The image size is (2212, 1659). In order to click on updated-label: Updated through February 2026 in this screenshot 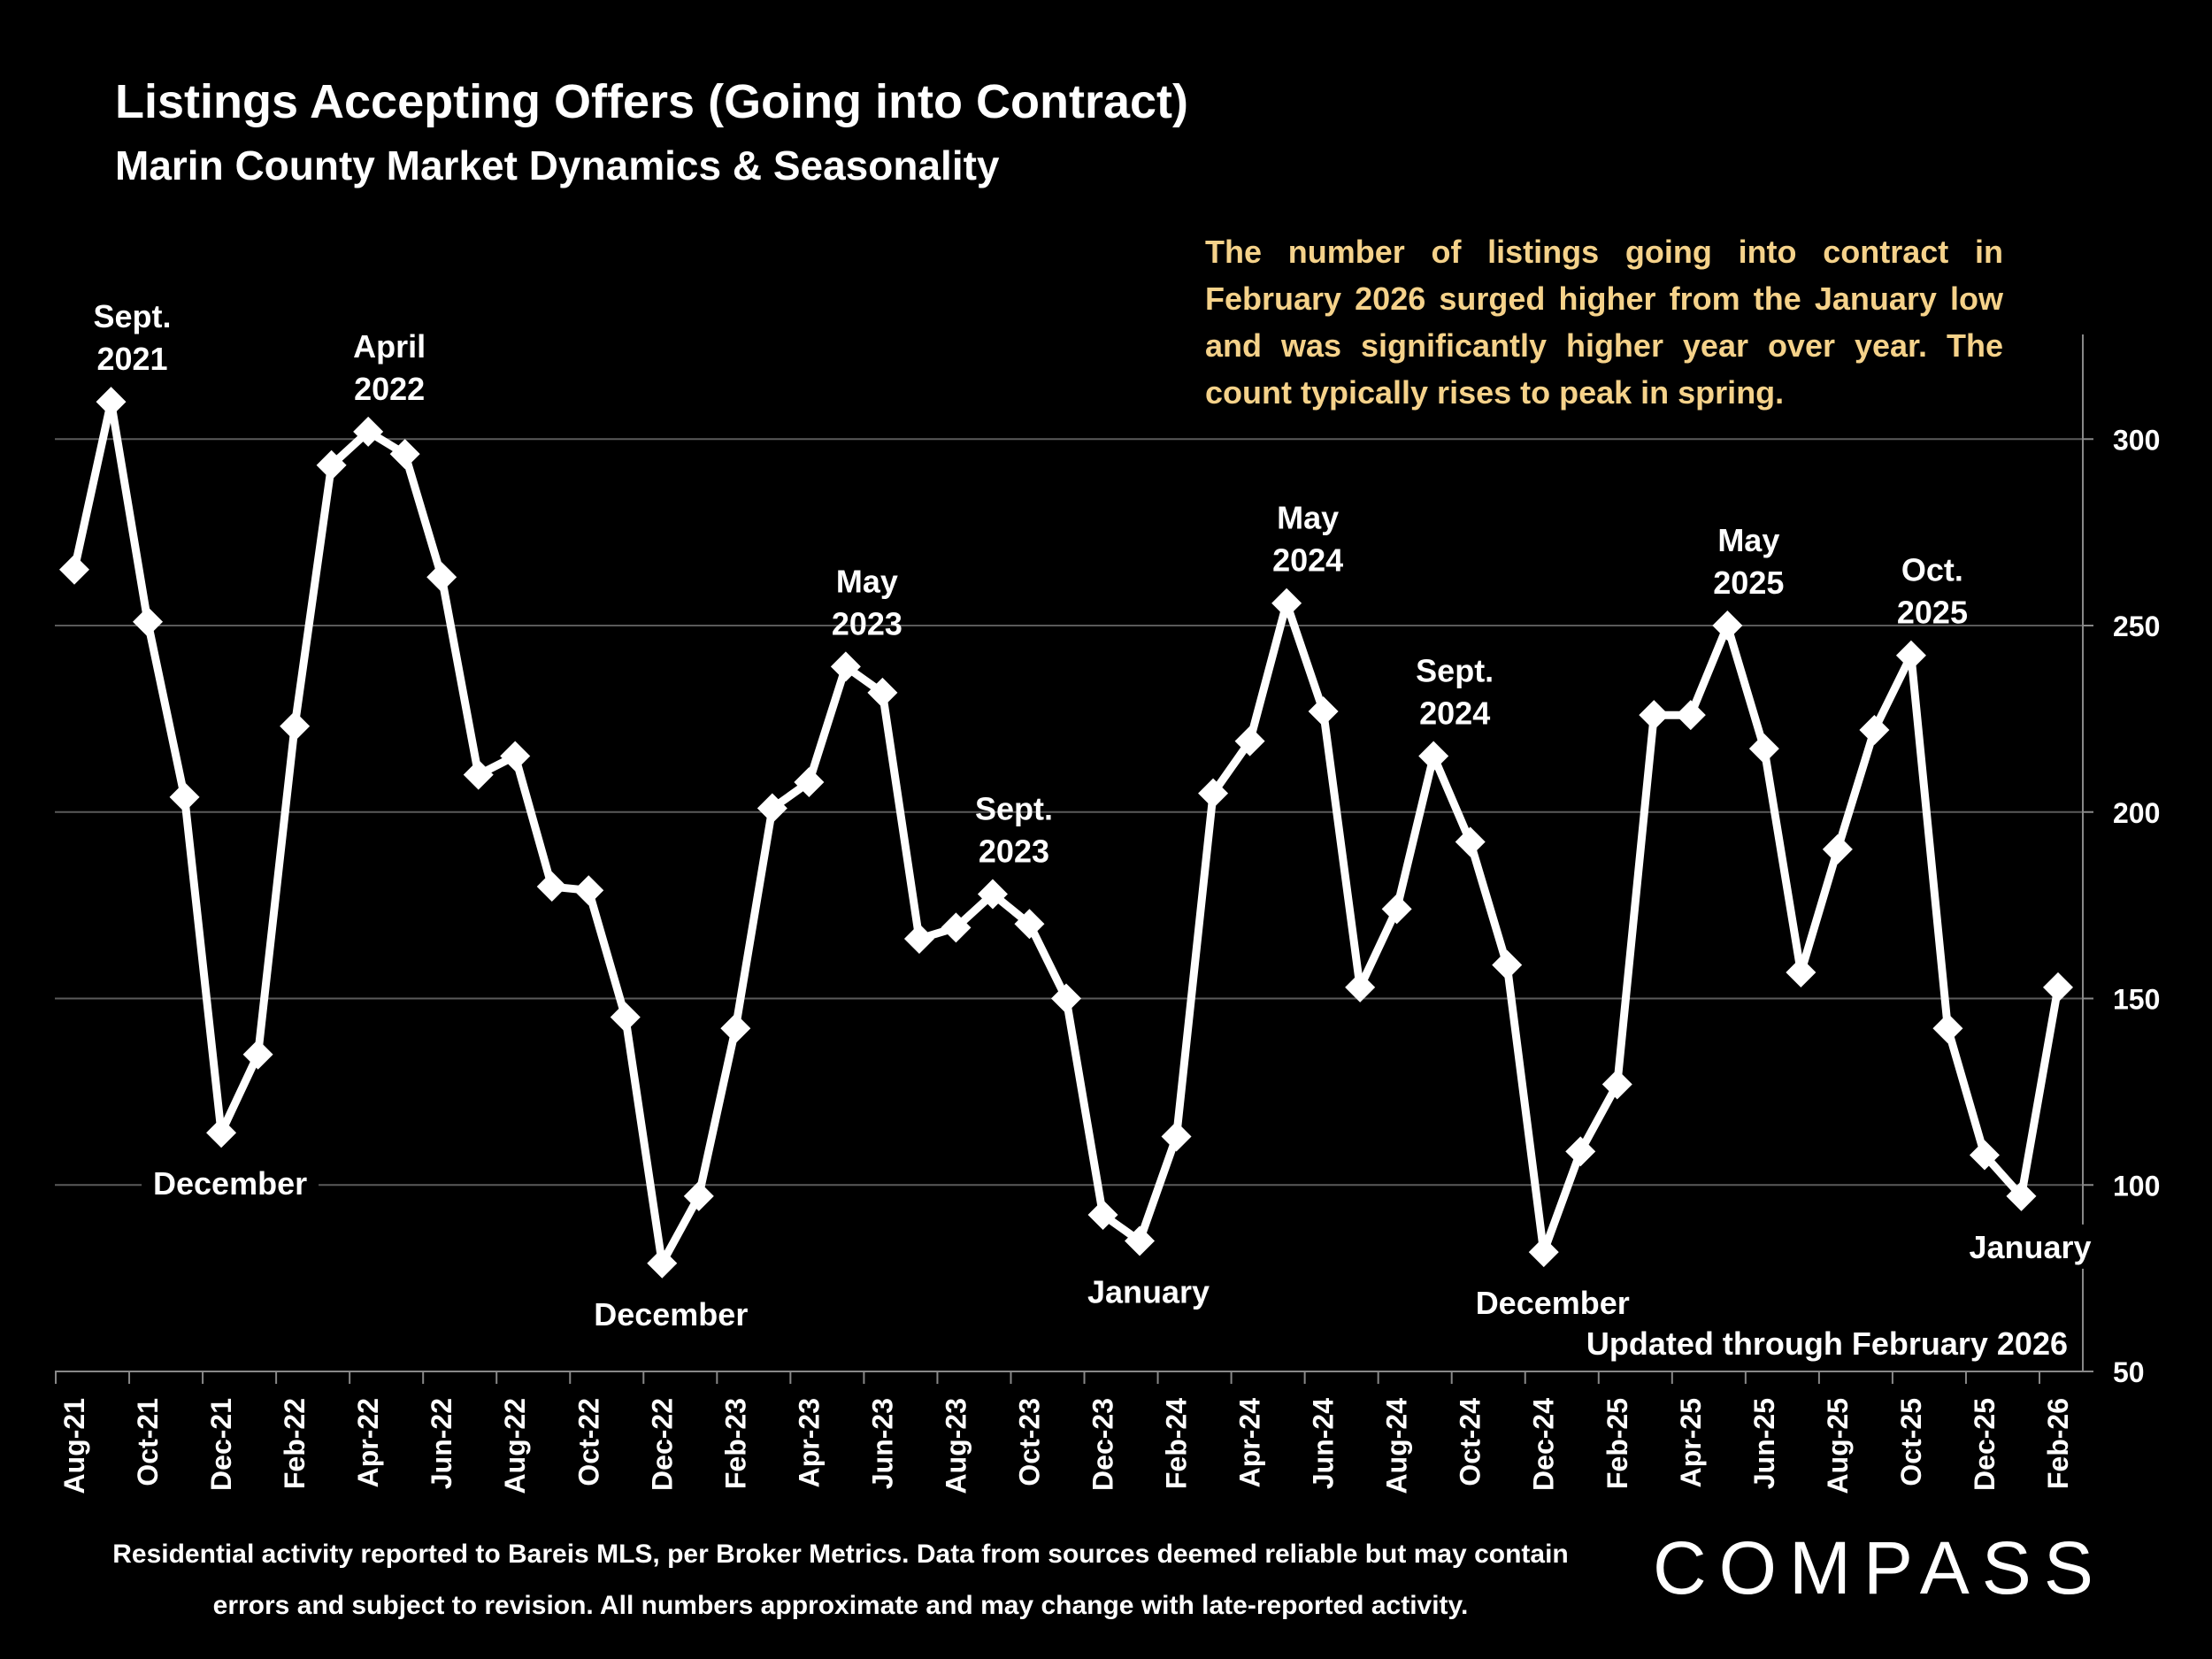, I will do `click(1827, 1344)`.